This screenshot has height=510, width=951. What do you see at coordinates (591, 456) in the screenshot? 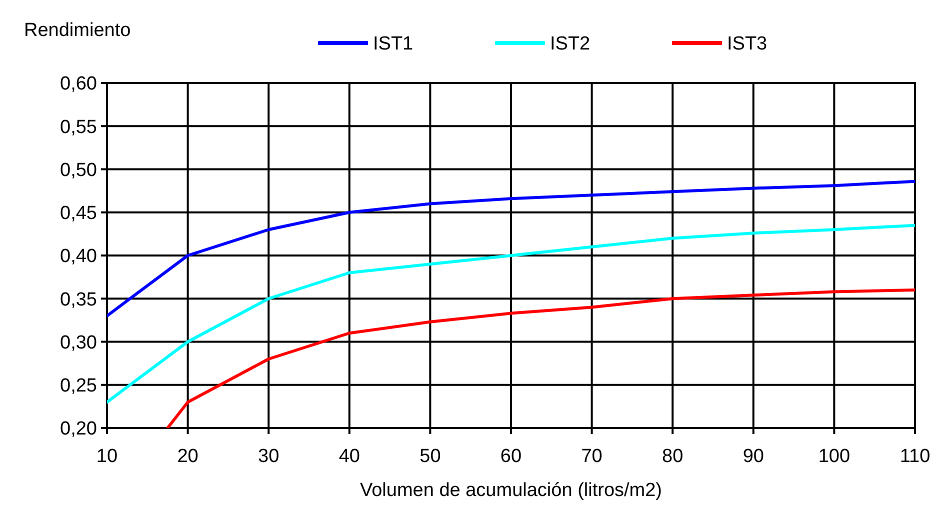
I see `x-tick-label: 70` at bounding box center [591, 456].